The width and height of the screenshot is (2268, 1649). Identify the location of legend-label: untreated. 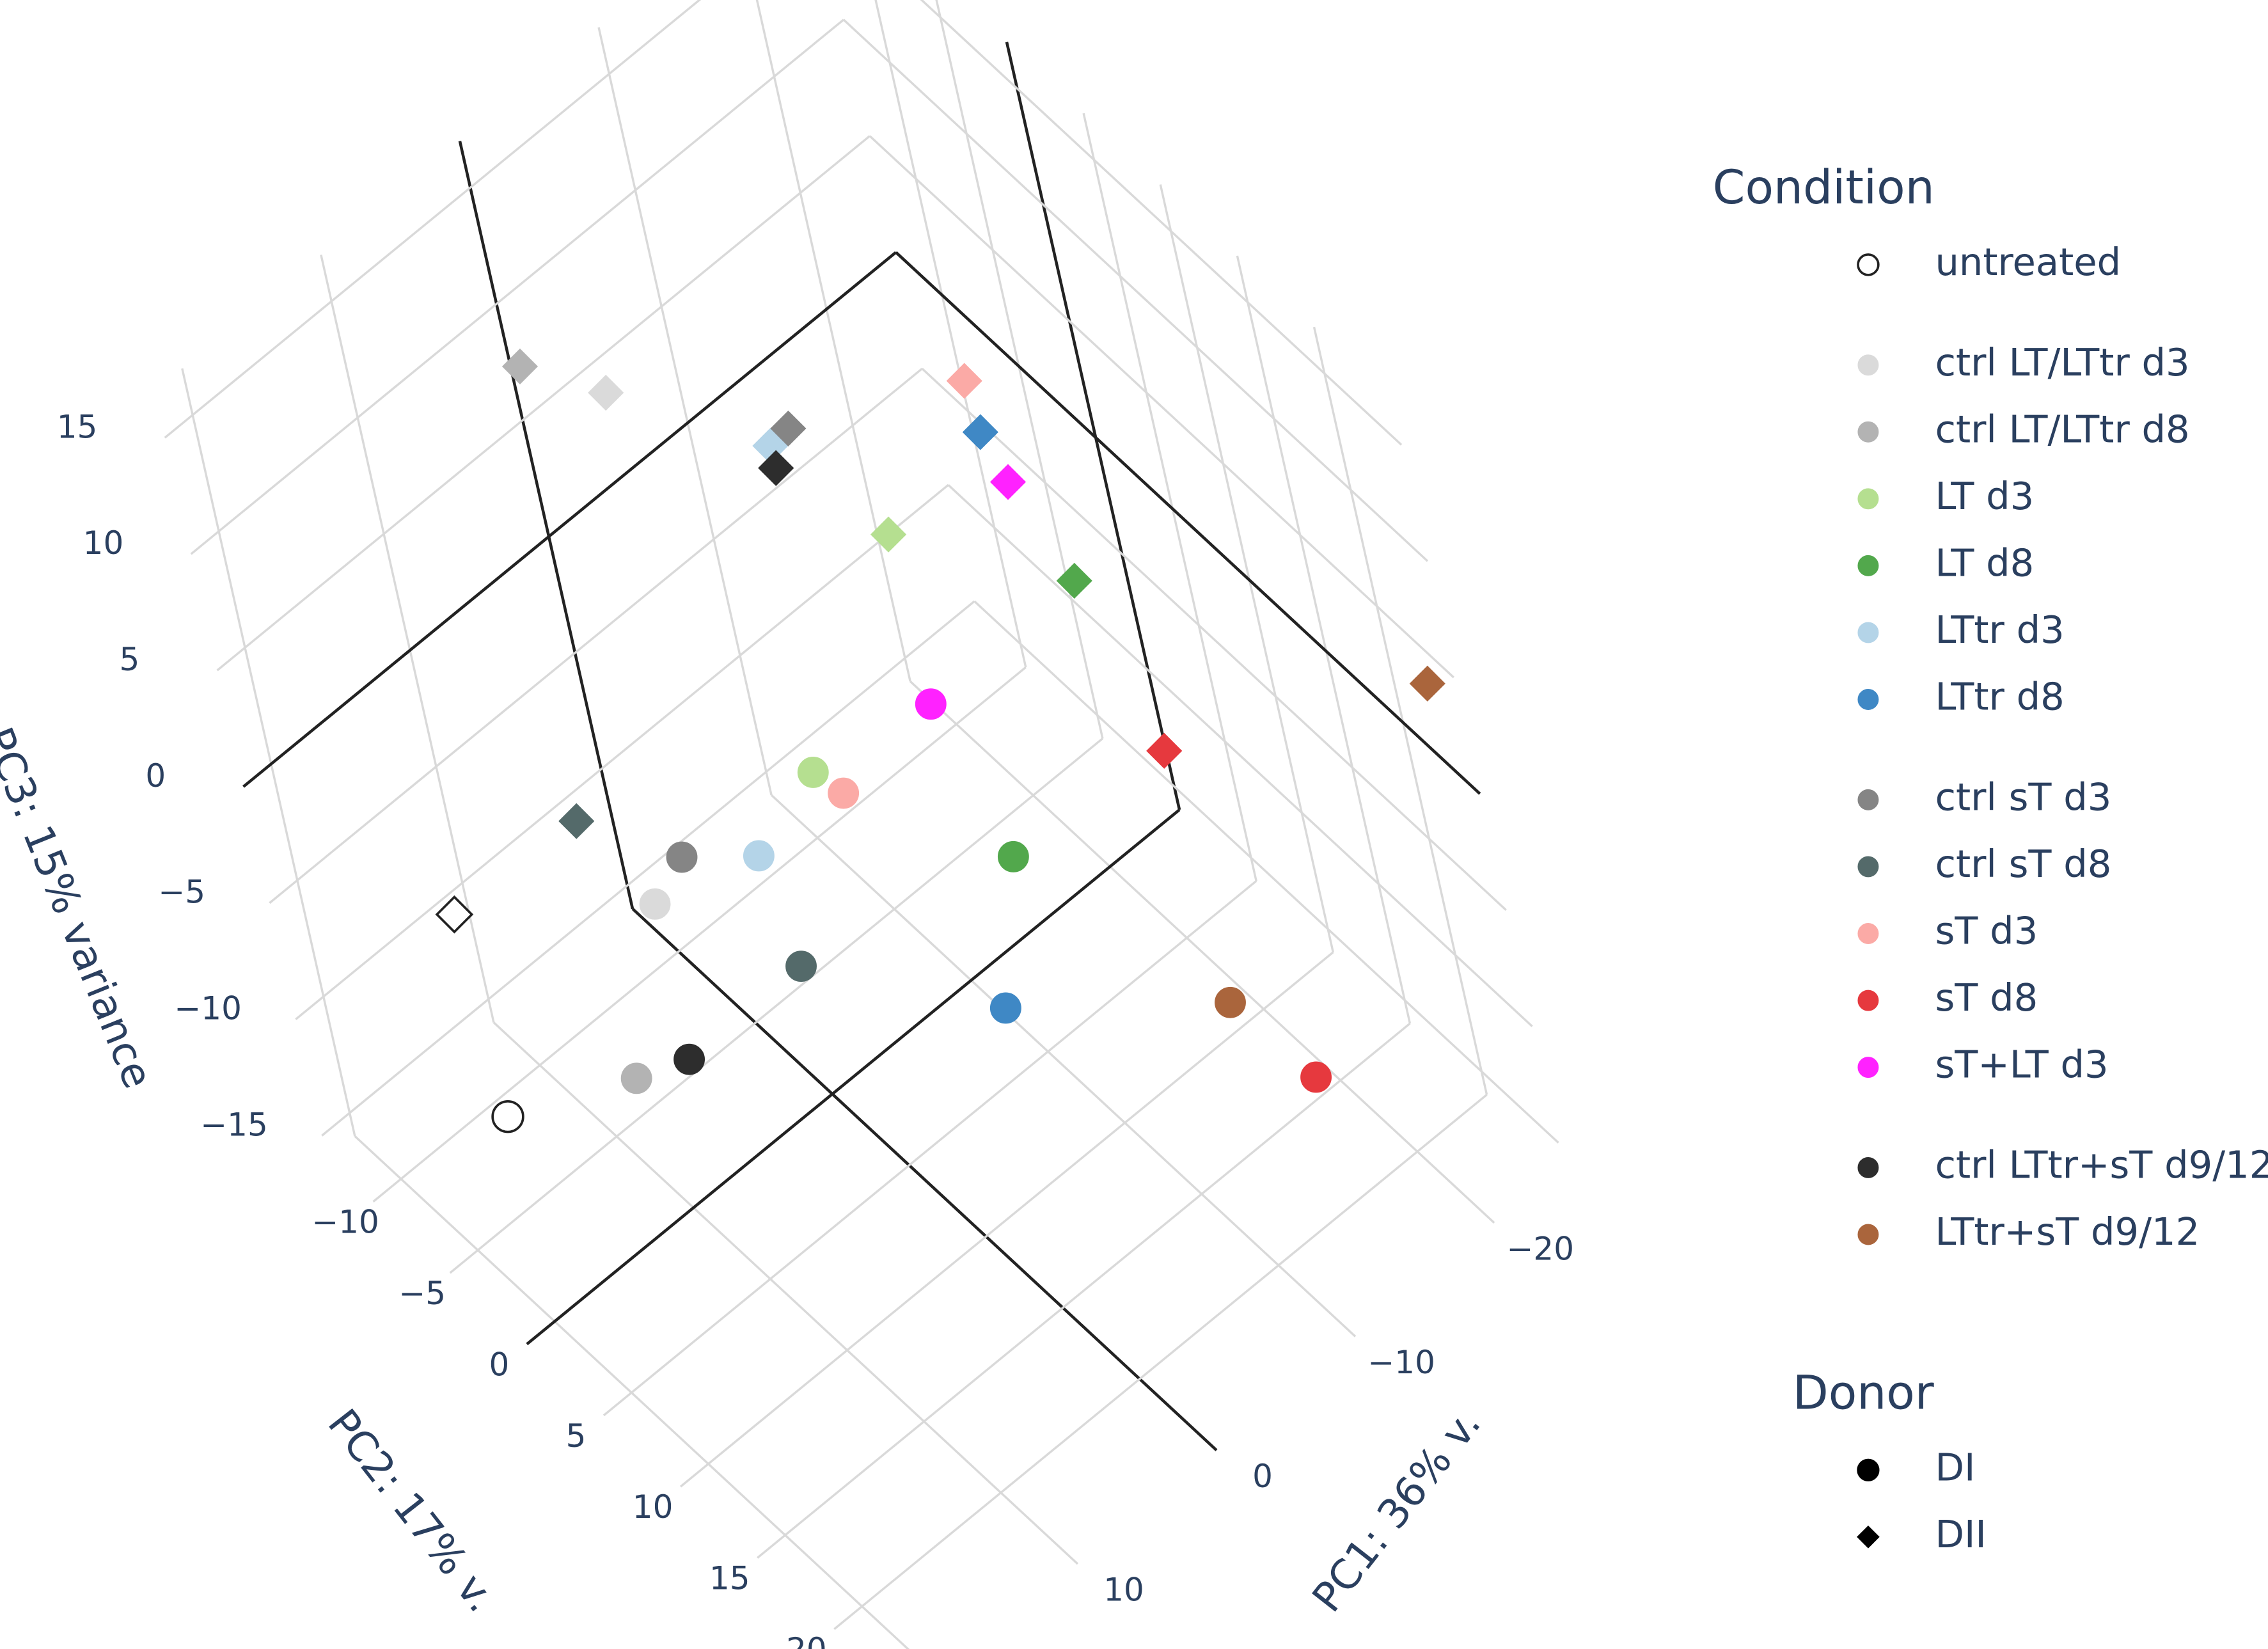
(2028, 262).